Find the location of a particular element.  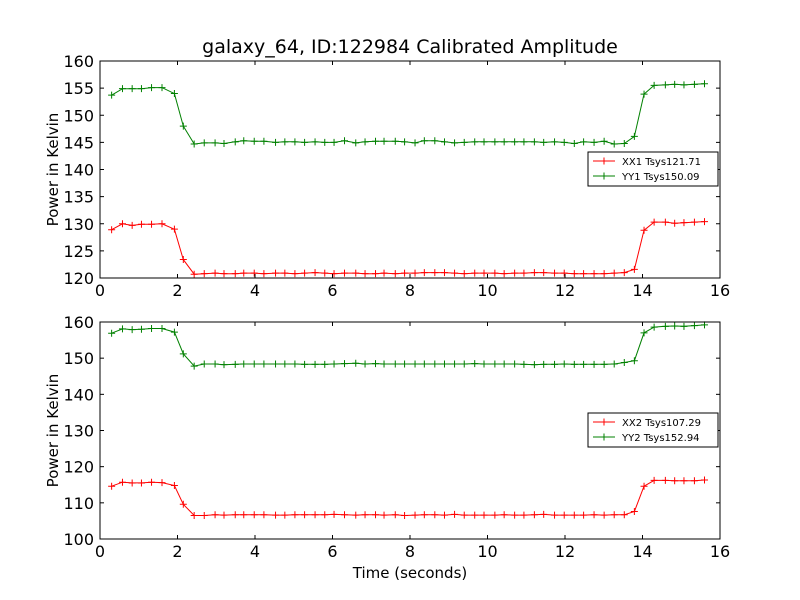

legend-label: XX2 Tsys107.29 is located at coordinates (661, 423).